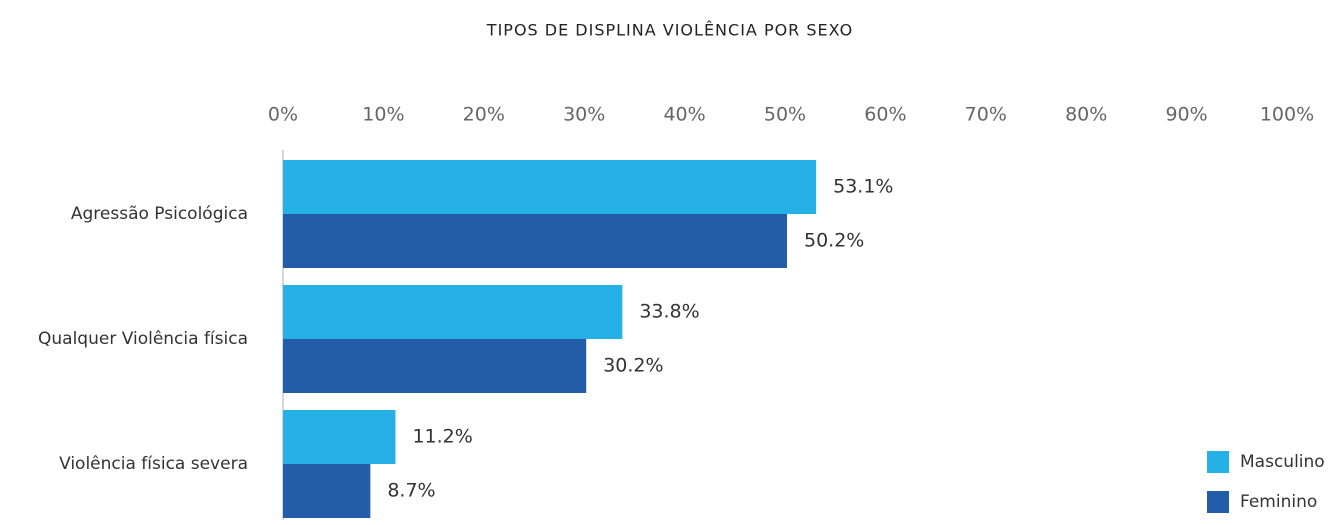  What do you see at coordinates (1186, 115) in the screenshot?
I see `x-tick-label: 90%` at bounding box center [1186, 115].